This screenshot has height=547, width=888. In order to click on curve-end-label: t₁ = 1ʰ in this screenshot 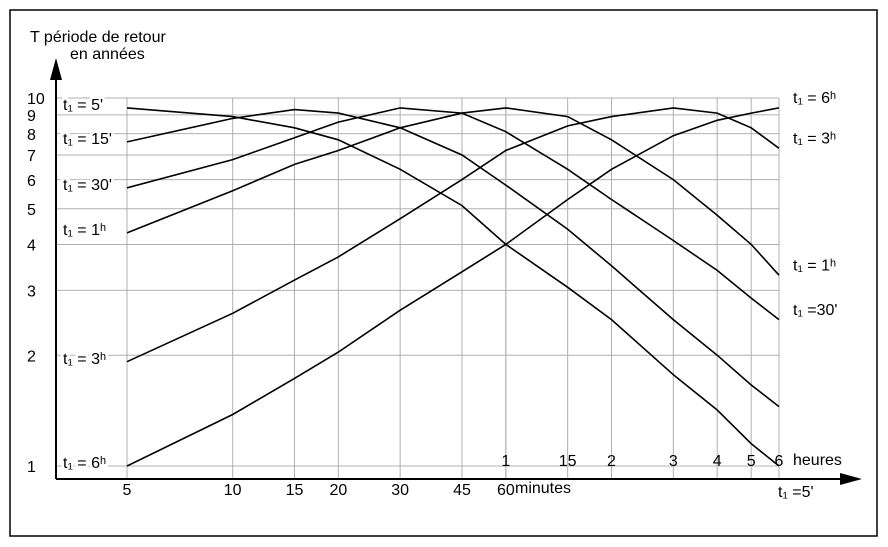, I will do `click(814, 265)`.